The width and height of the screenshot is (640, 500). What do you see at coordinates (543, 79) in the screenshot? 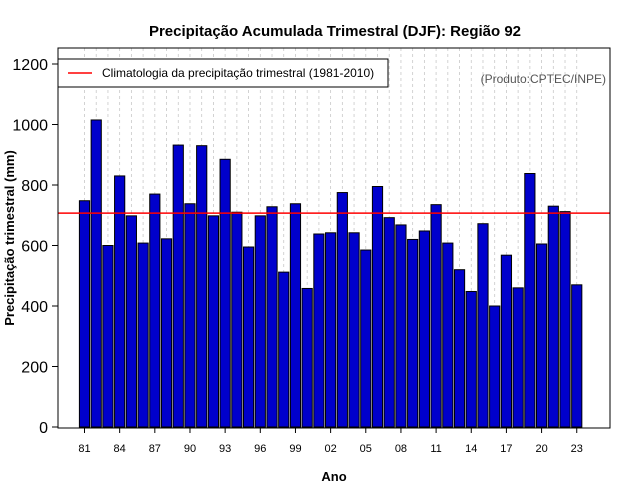
I see `source-label: (Produto:CPTEC/INPE)` at bounding box center [543, 79].